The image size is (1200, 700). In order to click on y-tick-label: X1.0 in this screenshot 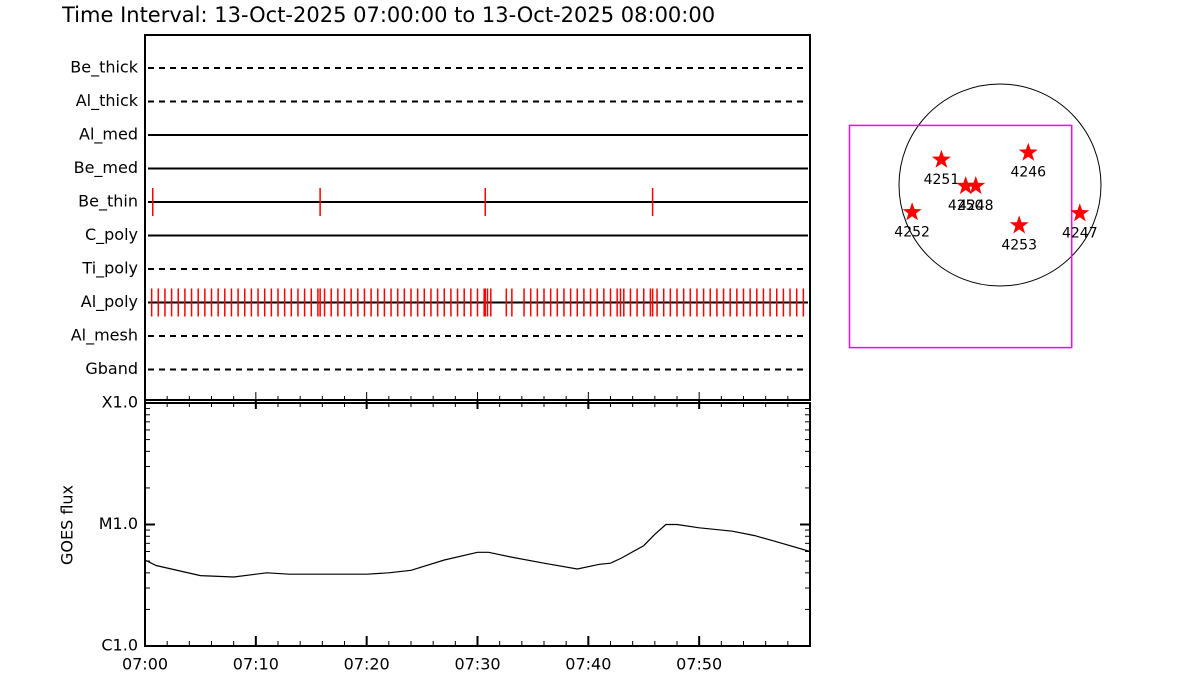, I will do `click(120, 402)`.